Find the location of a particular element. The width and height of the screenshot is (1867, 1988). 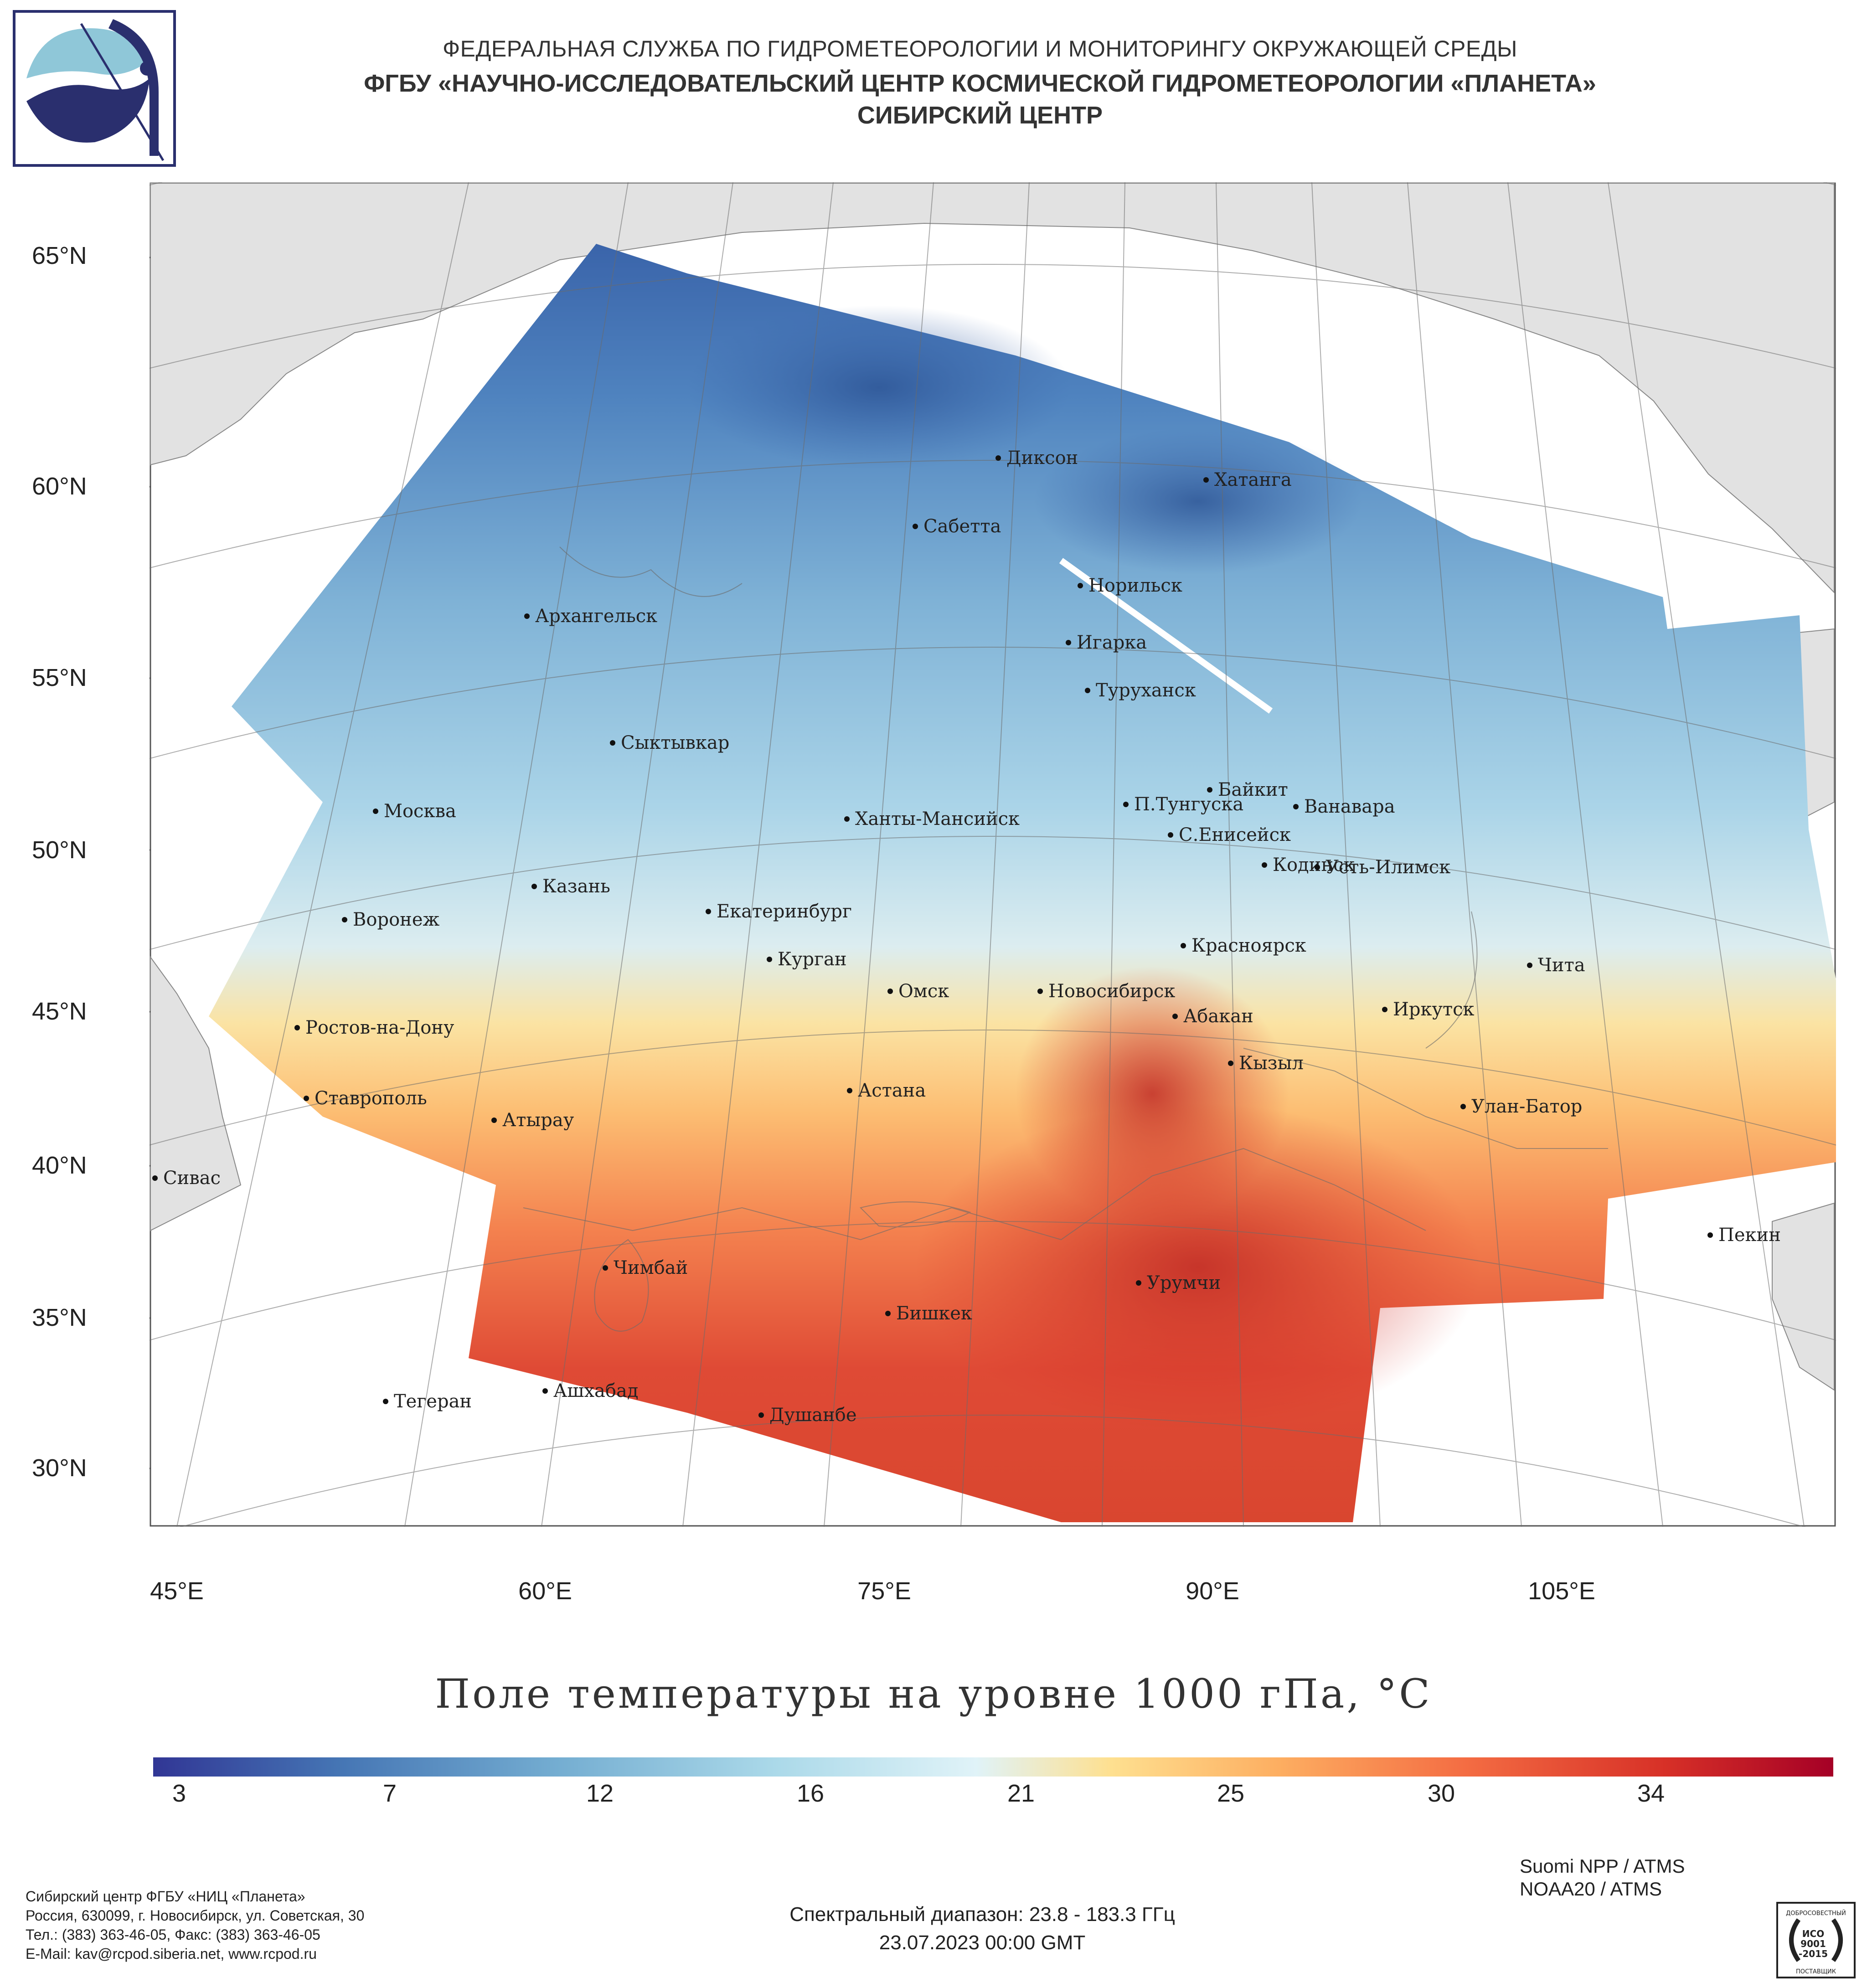

svg-text: Сивас is located at coordinates (192, 1178).